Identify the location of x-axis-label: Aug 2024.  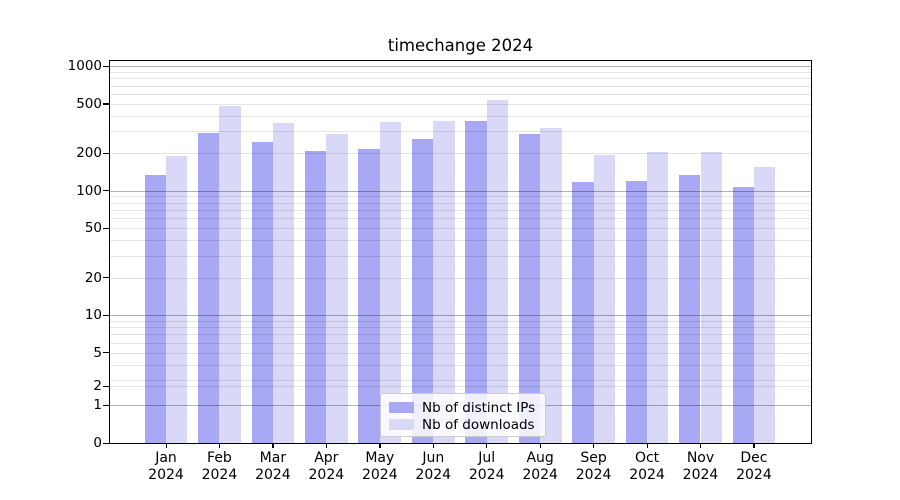
(540, 467).